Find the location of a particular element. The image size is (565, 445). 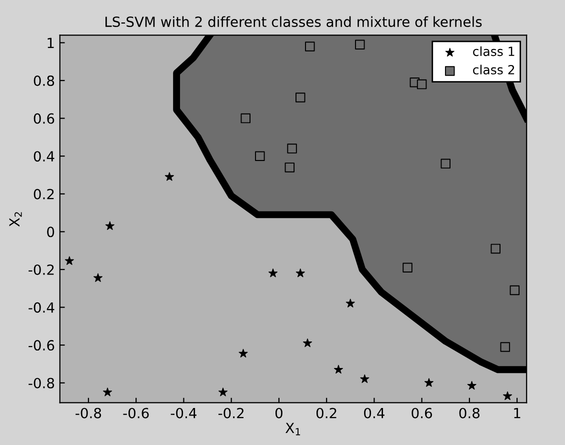

y-tick-label: -0.4 is located at coordinates (41, 307).